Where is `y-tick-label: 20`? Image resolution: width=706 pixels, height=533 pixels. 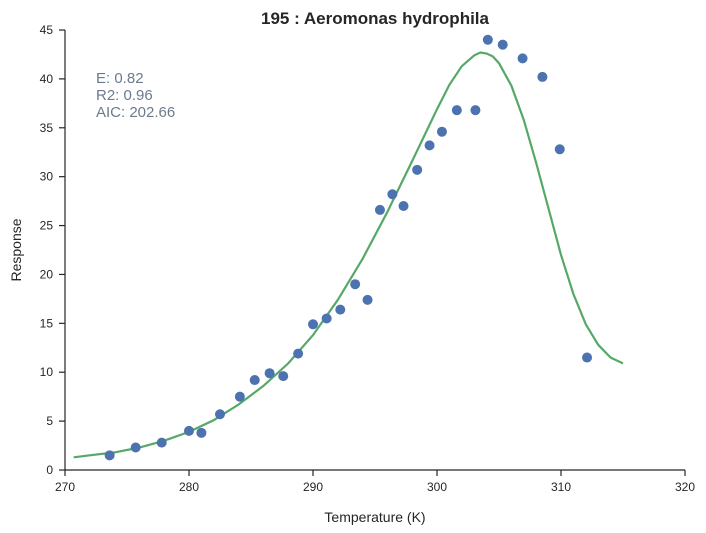
y-tick-label: 20 is located at coordinates (47, 274).